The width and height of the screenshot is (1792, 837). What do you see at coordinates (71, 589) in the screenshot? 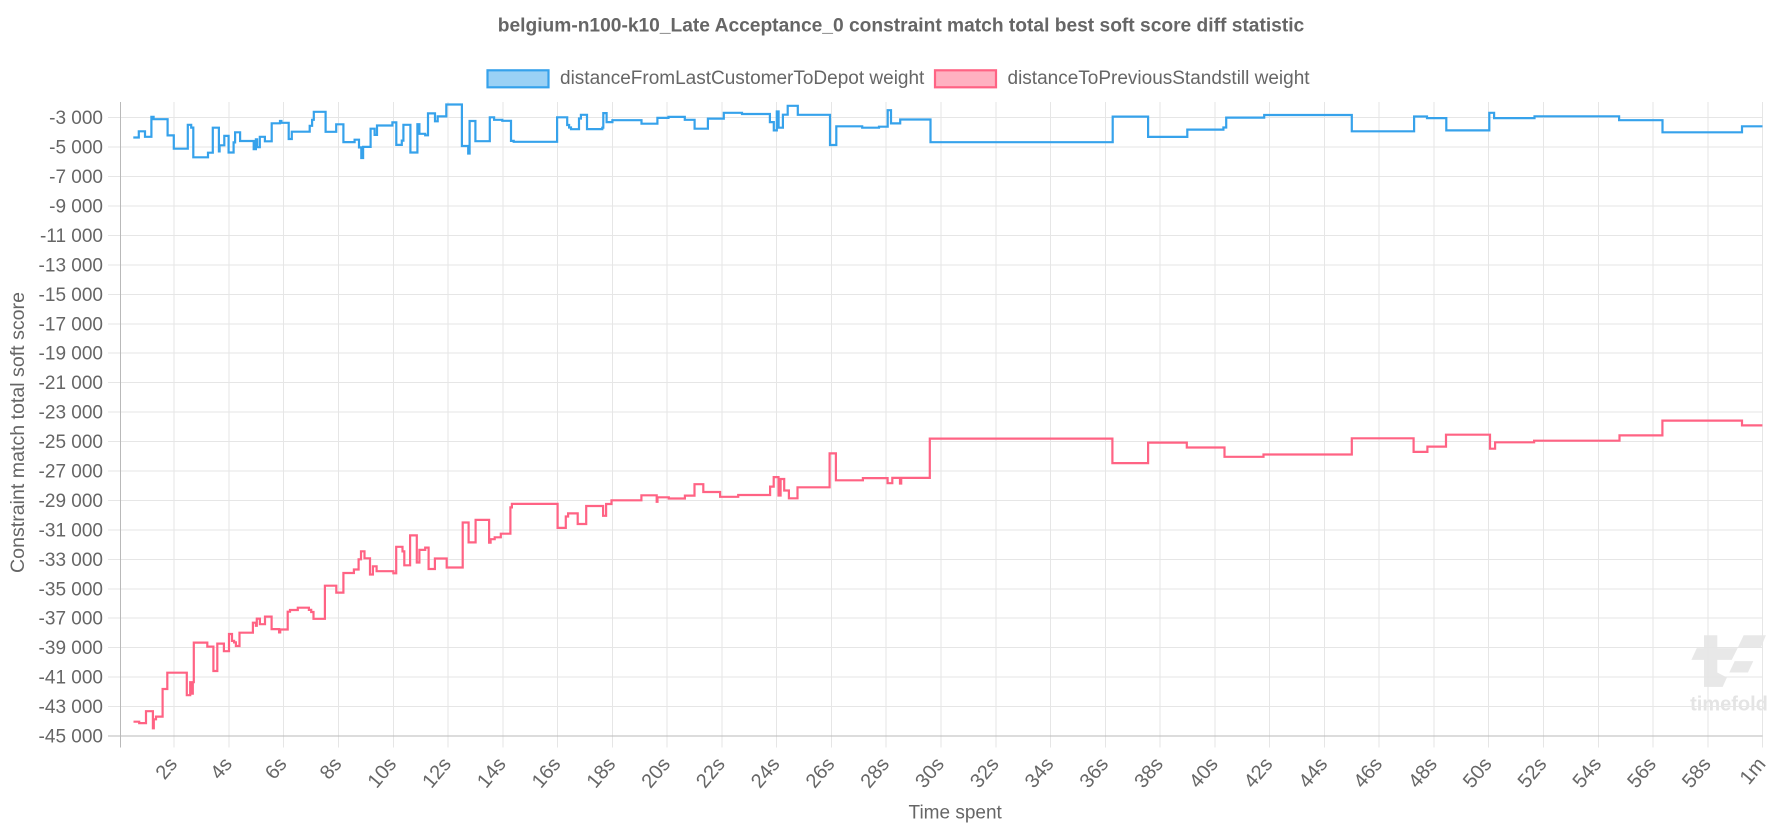
I see `svg-text: -35 000` at bounding box center [71, 589].